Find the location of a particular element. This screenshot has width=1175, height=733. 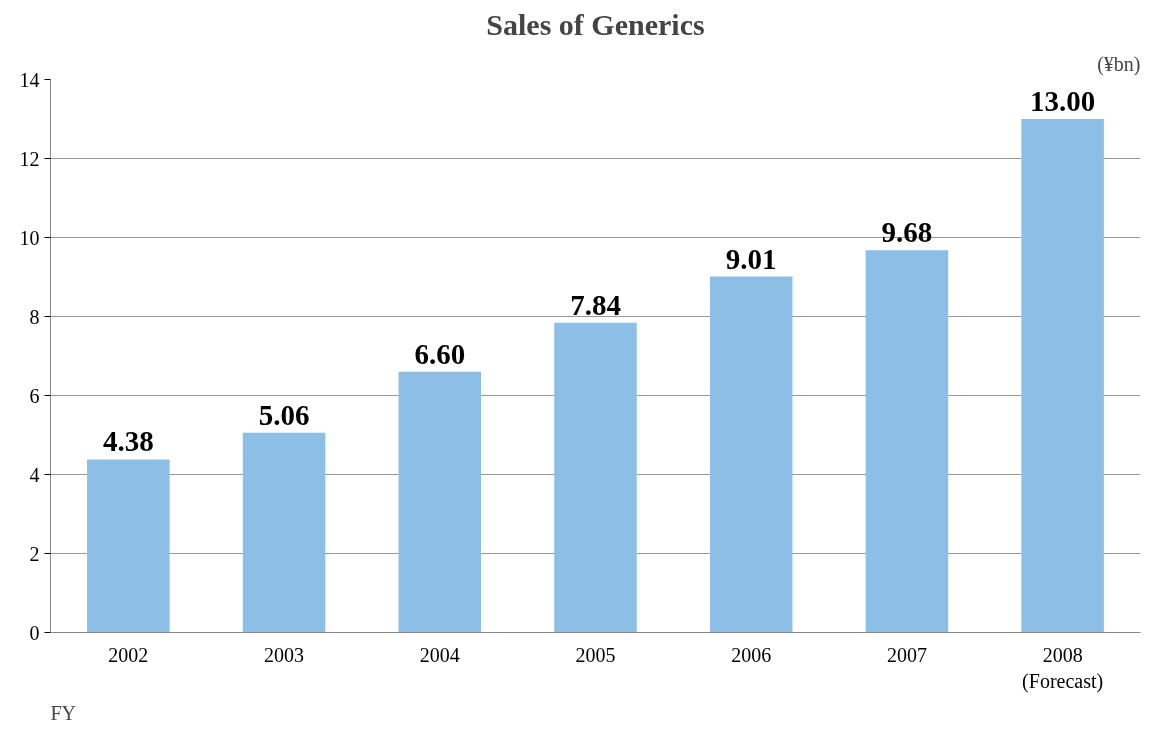

data-label: 4.38 is located at coordinates (128, 441).